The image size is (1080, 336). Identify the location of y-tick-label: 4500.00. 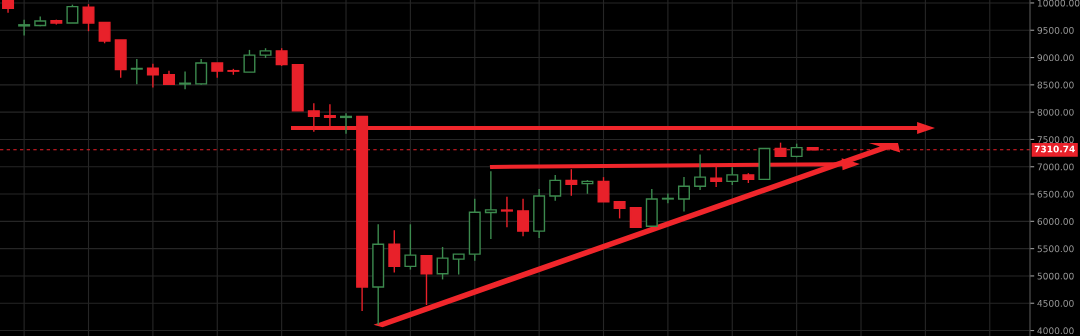
(1055, 303).